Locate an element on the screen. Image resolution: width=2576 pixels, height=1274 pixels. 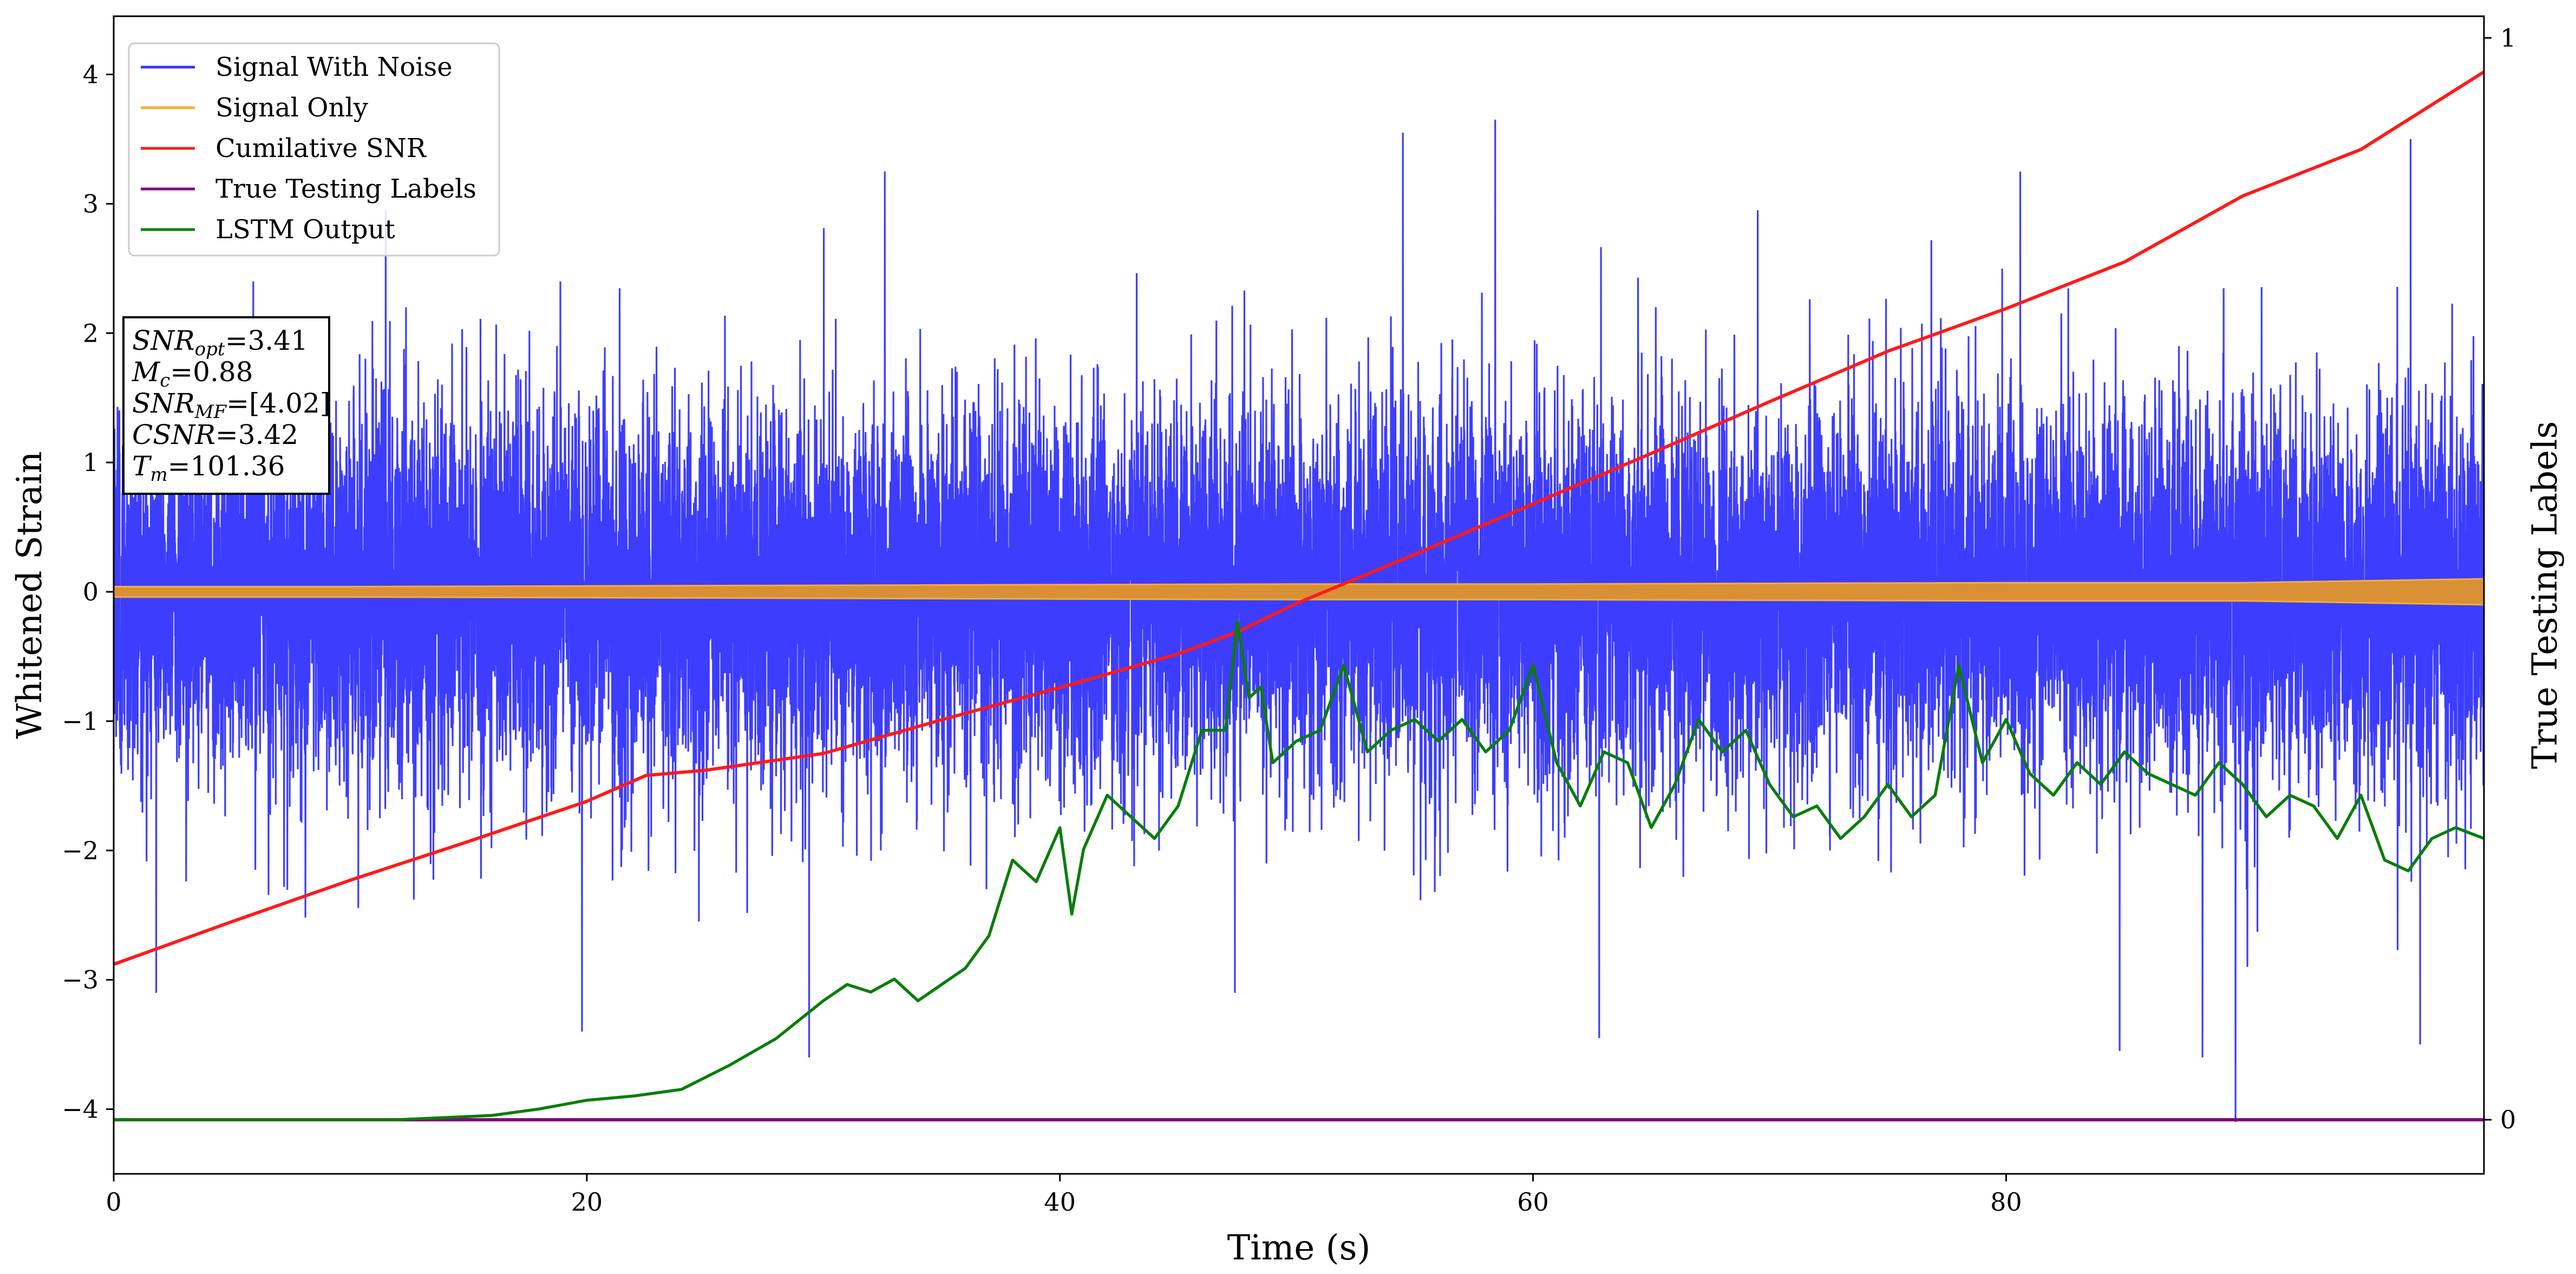
x-tick-label: 80 is located at coordinates (2006, 1202).